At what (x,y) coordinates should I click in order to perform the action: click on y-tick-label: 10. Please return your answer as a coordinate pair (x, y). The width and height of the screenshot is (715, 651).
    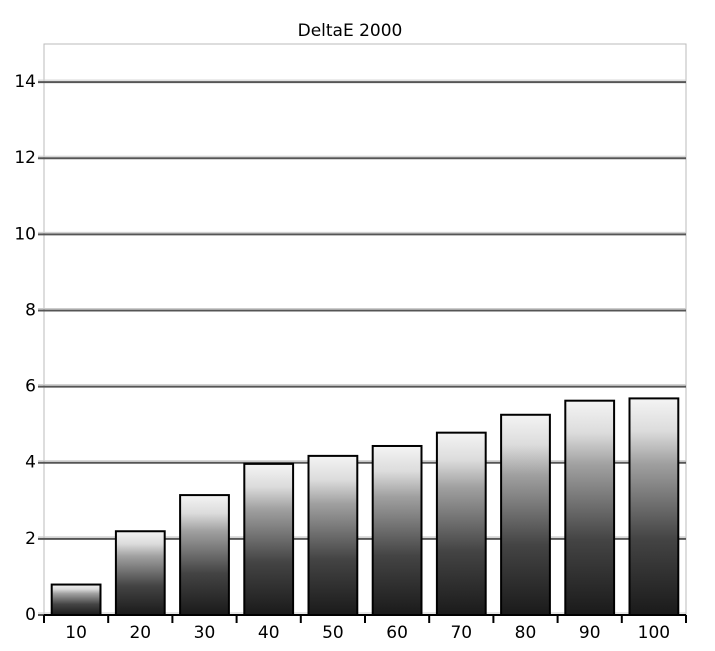
    Looking at the image, I should click on (25, 234).